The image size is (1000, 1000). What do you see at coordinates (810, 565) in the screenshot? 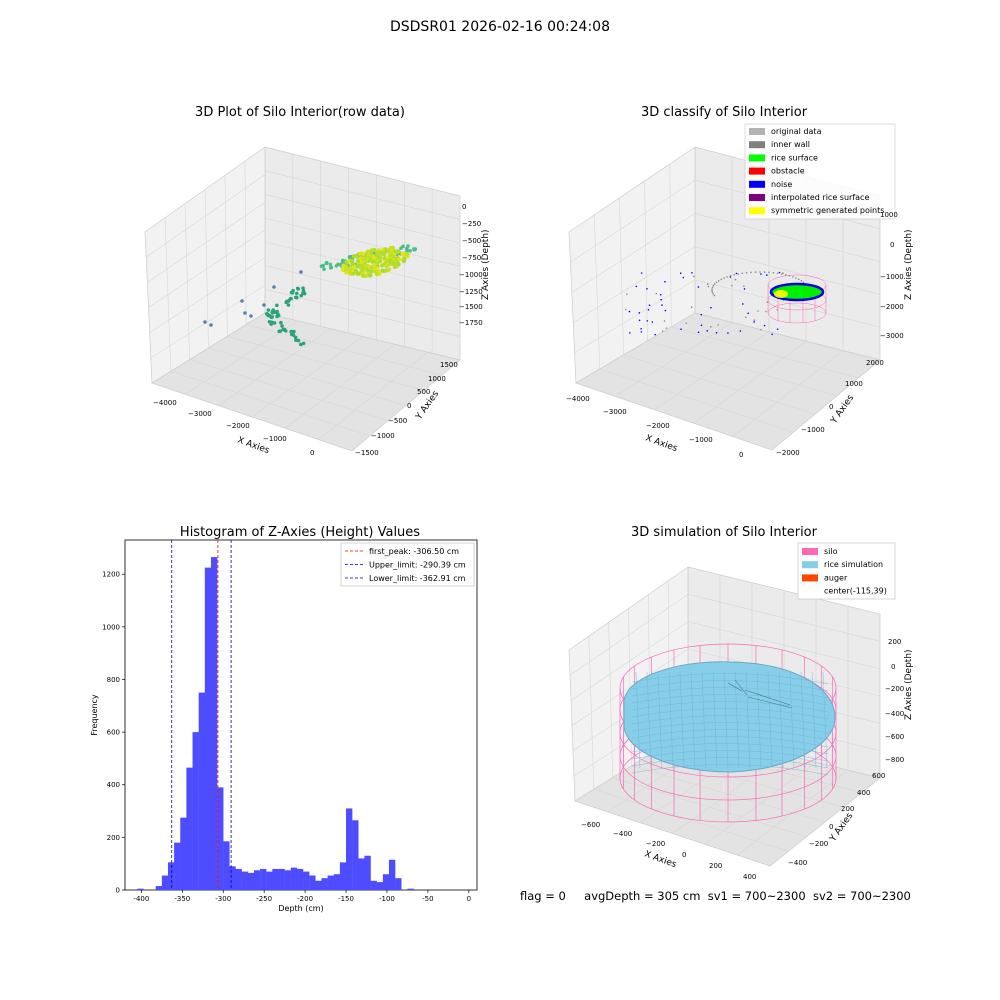
I see `simulation-legend-swatch` at bounding box center [810, 565].